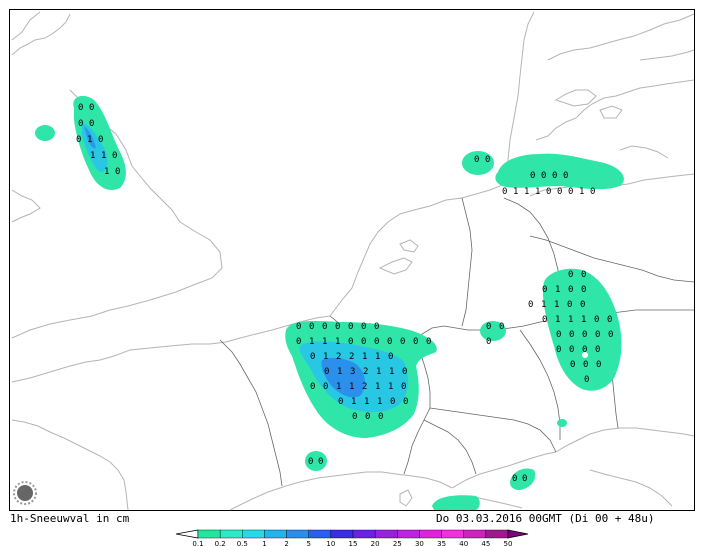  Describe the element at coordinates (353, 543) in the screenshot. I see `legend-label: 15` at that location.